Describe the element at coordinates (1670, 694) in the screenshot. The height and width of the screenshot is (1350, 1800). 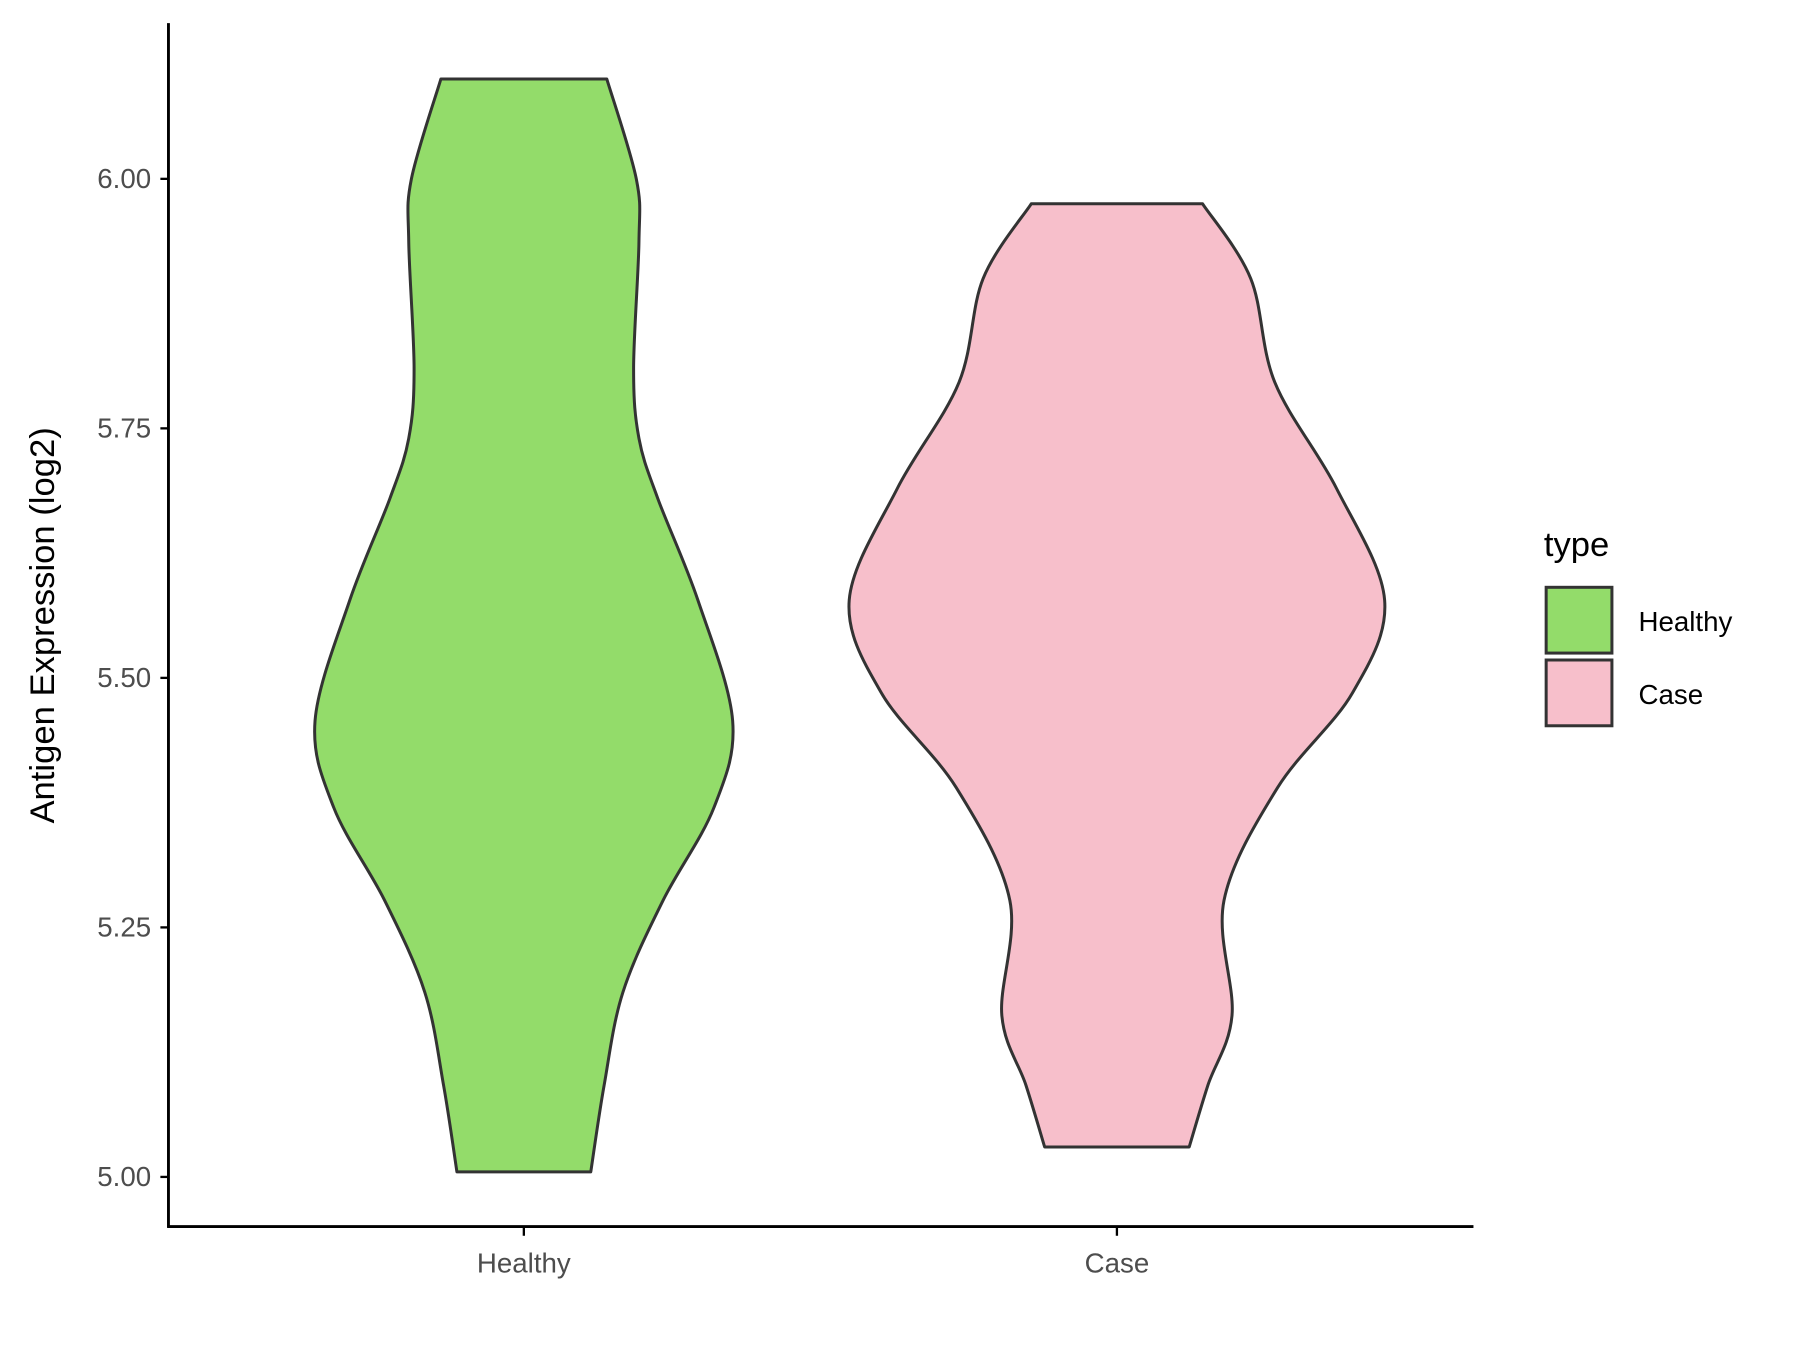
I see `legend-label: Case` at that location.